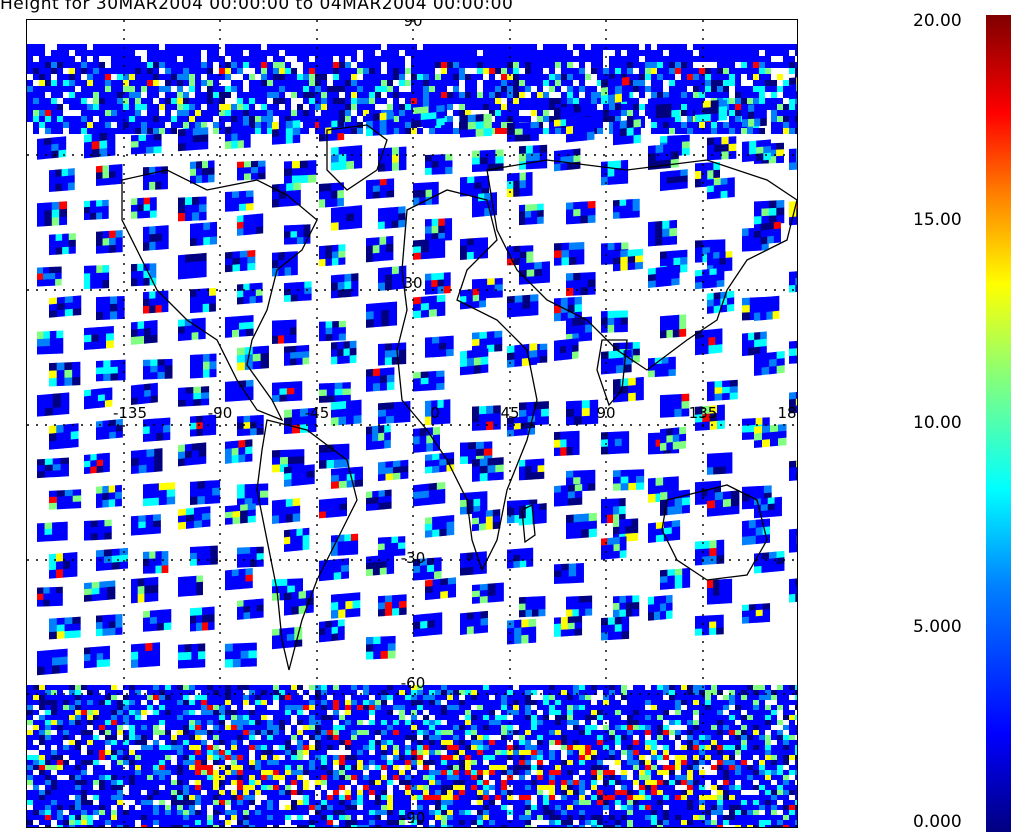  I want to click on colorbar, so click(998, 423).